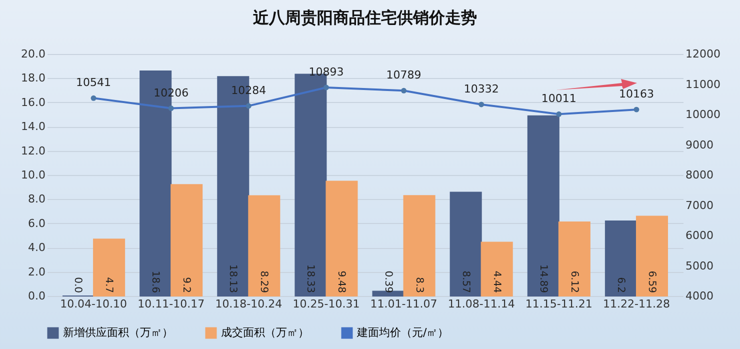  What do you see at coordinates (94, 304) in the screenshot?
I see `x-tick-label: 10.04-10.10` at bounding box center [94, 304].